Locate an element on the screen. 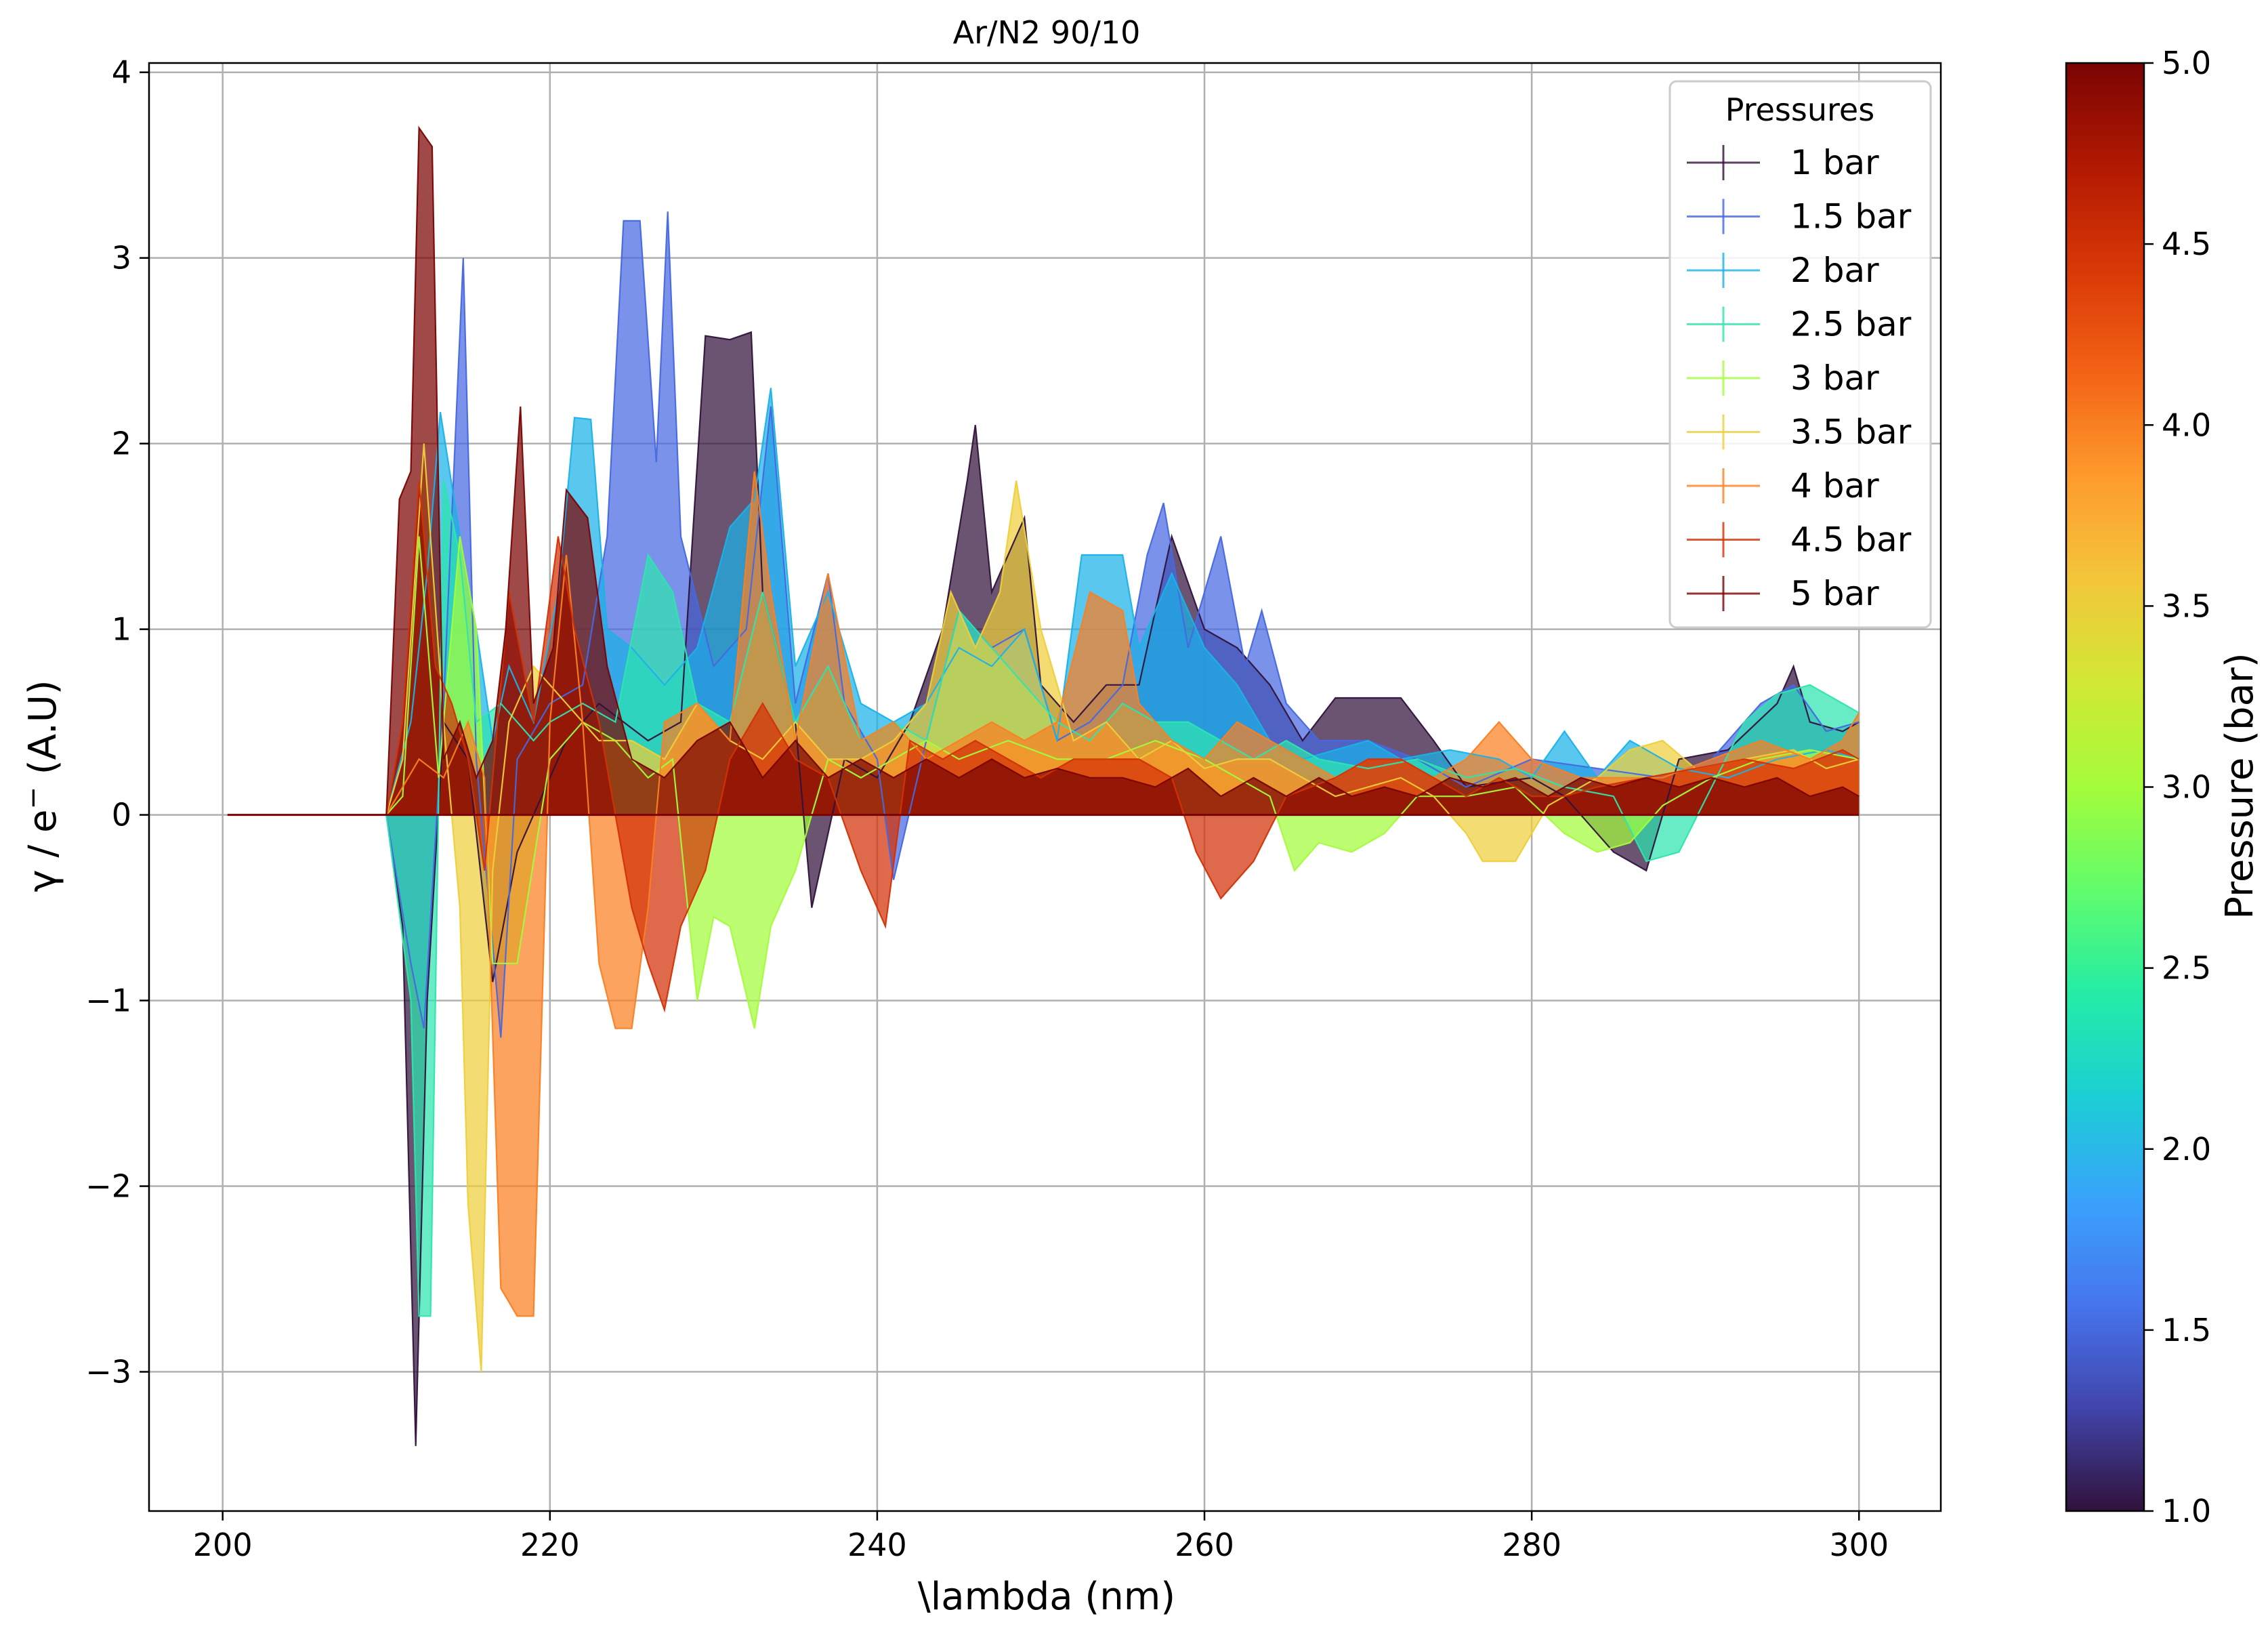 This screenshot has width=2268, height=1633. legend-entry-6: 4 bar is located at coordinates (1783, 486).